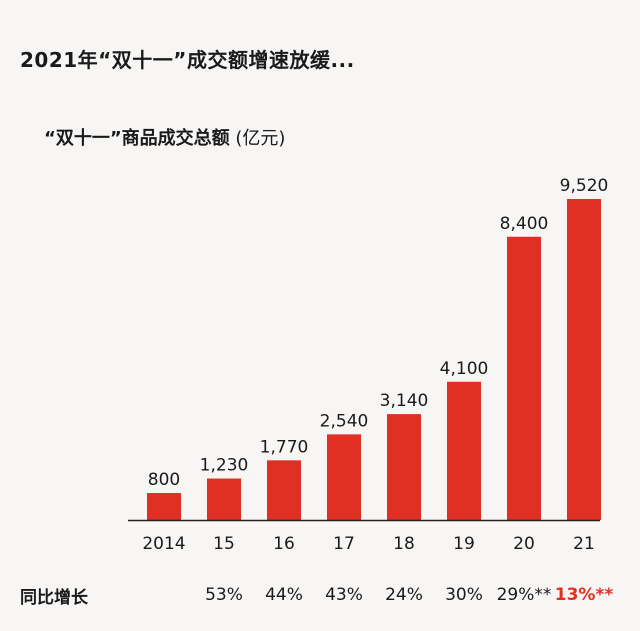 The width and height of the screenshot is (640, 631). I want to click on x-tick-20: 20, so click(524, 544).